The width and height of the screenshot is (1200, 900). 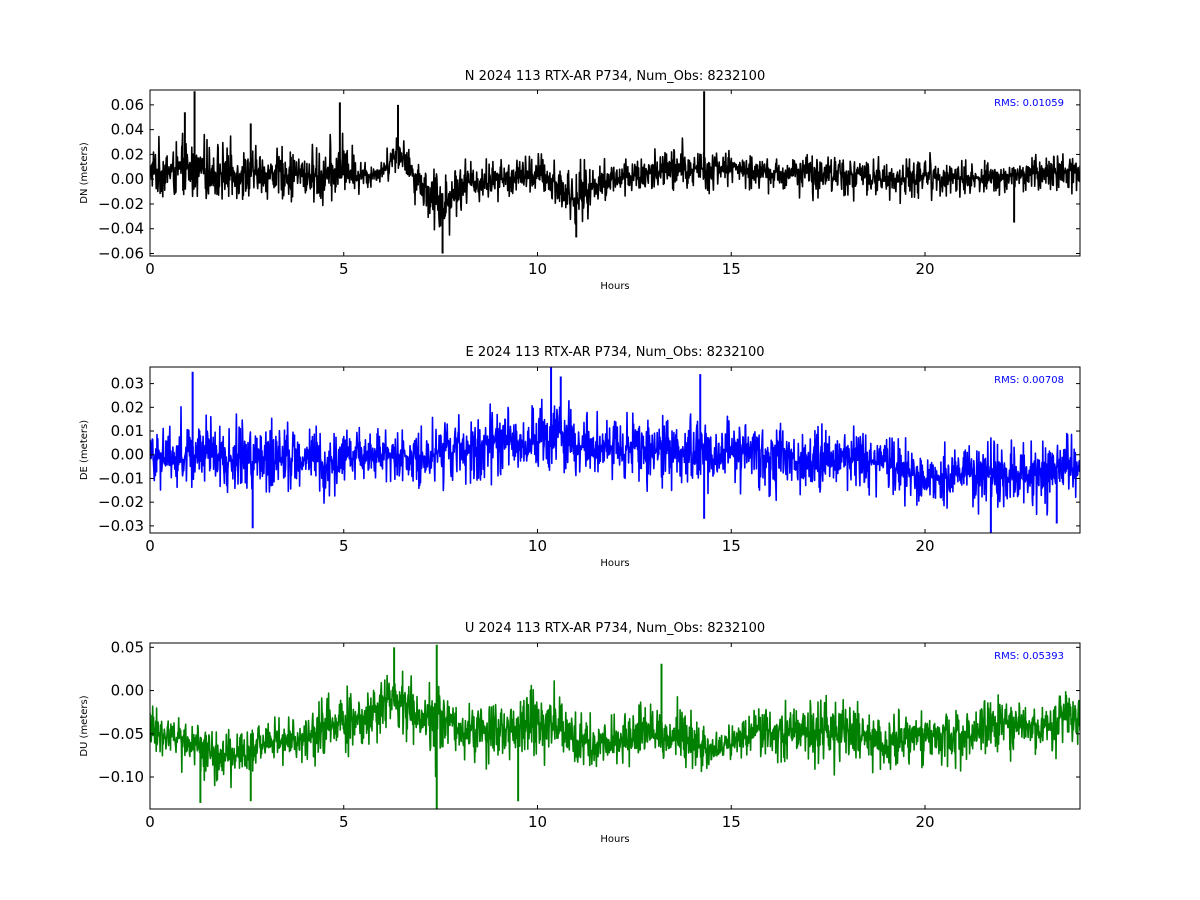 What do you see at coordinates (731, 269) in the screenshot?
I see `north-xtick-label: 15` at bounding box center [731, 269].